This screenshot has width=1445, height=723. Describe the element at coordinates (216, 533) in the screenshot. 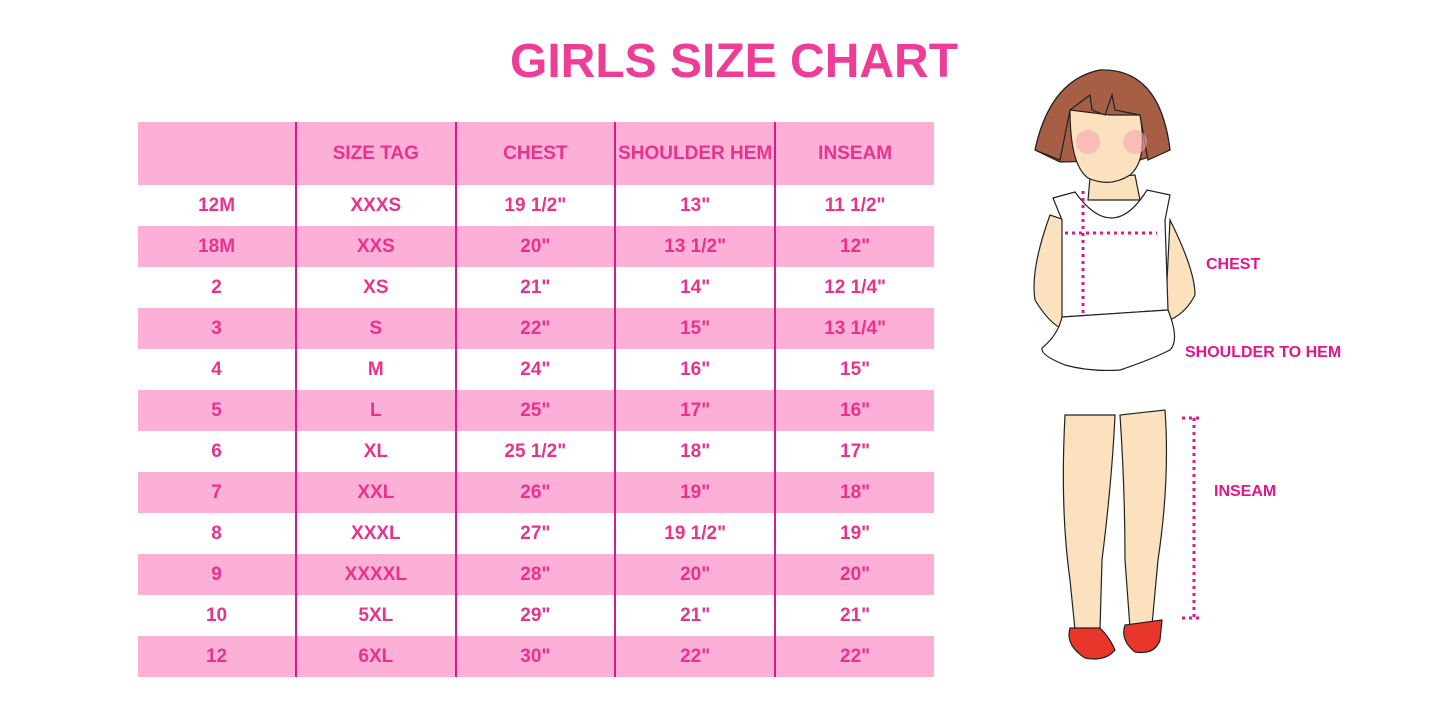

I see `table-cell: 8` at that location.